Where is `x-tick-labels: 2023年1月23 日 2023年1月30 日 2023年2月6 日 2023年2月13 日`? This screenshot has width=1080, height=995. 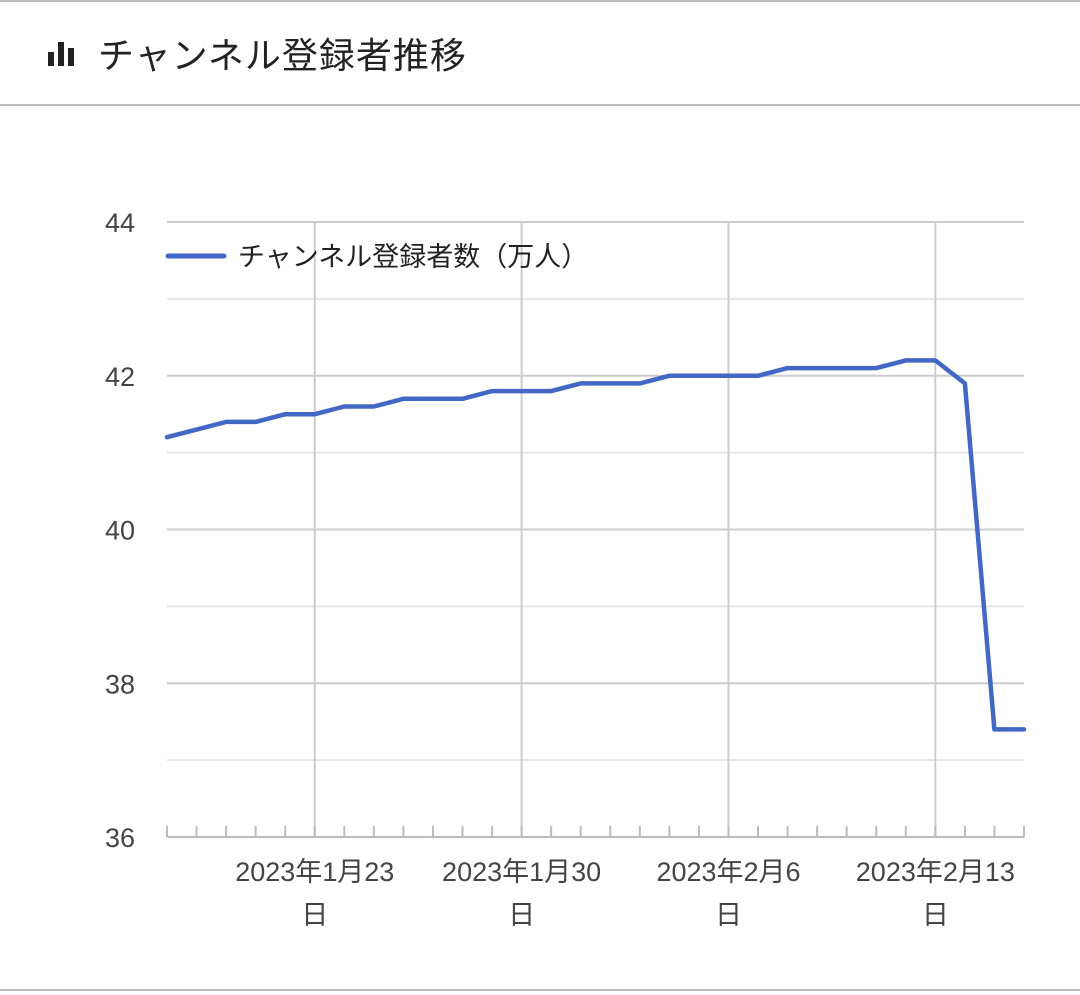
x-tick-labels: 2023年1月23 日 2023年1月30 日 2023年2月6 日 2023年2月13 日 is located at coordinates (625, 893).